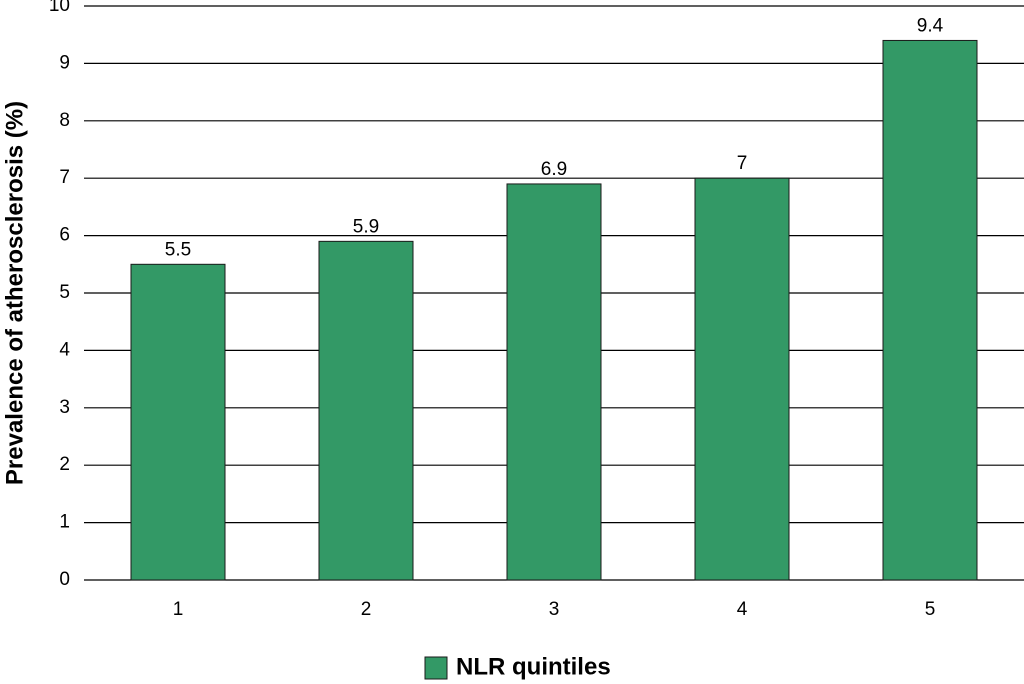 The width and height of the screenshot is (1024, 684). I want to click on y-tick-label: 1, so click(64, 522).